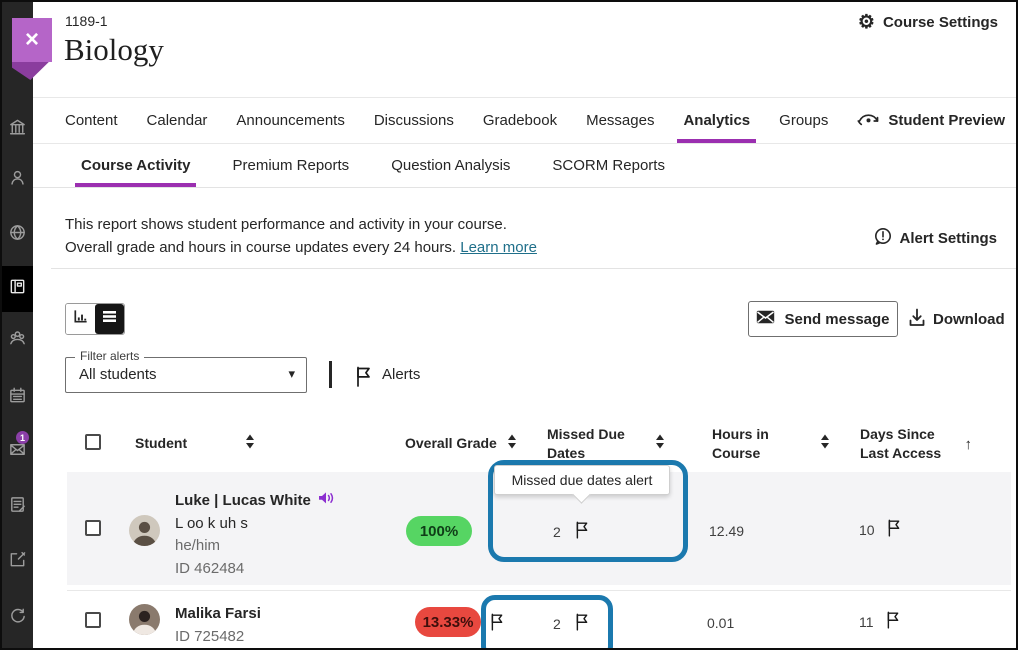 Image resolution: width=1018 pixels, height=650 pixels. I want to click on course-settings-button: ⚙ Course Settings, so click(928, 22).